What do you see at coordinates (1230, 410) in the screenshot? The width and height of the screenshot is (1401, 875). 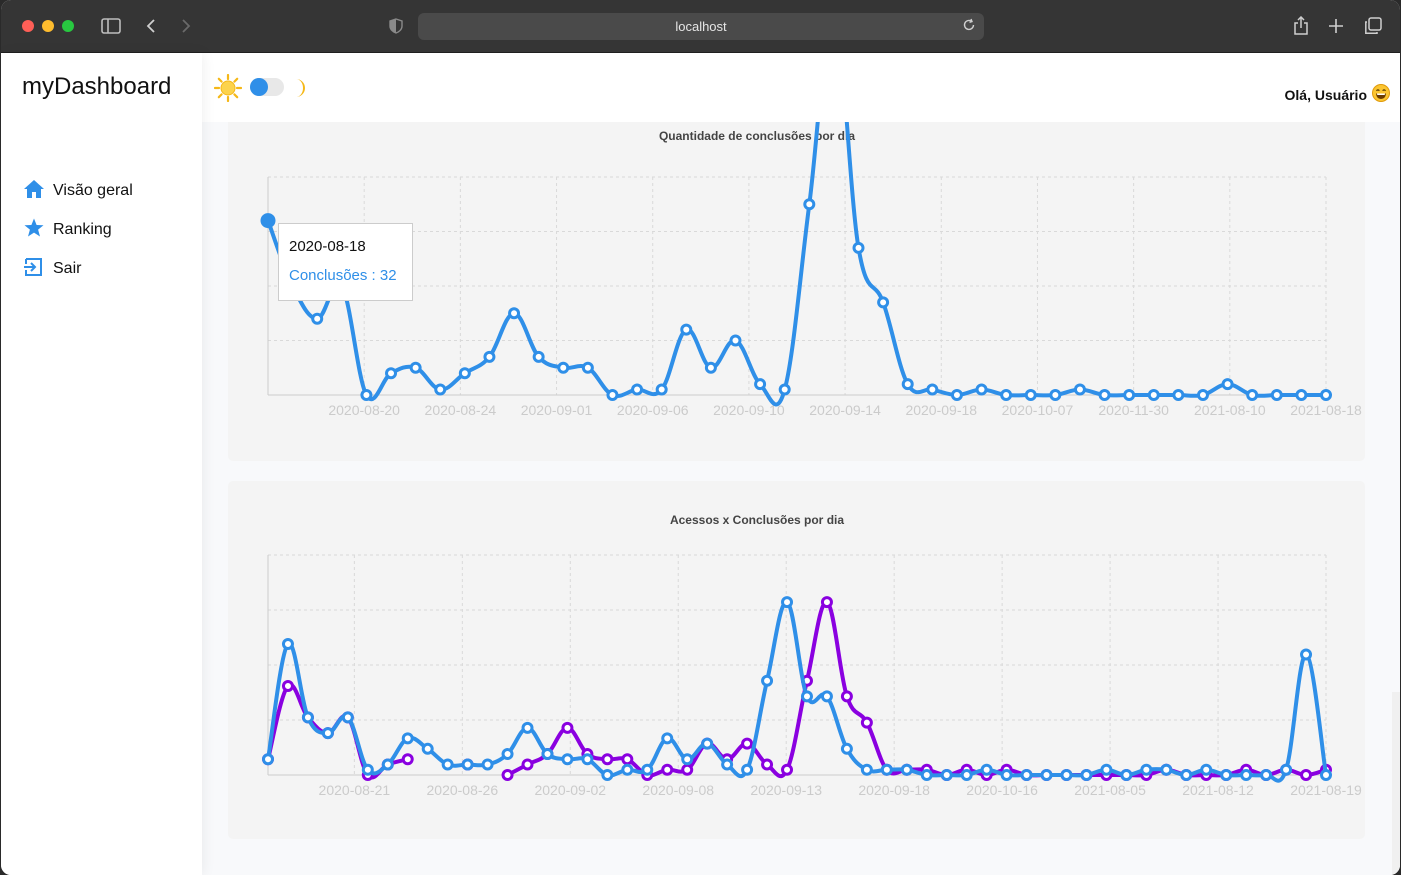 I see `x-tick-label: 2021-08-10` at bounding box center [1230, 410].